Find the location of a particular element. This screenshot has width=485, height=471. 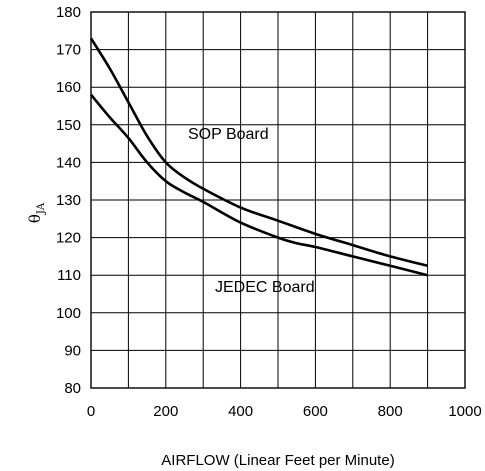

series-label-sop-board: SOP Board is located at coordinates (228, 134).